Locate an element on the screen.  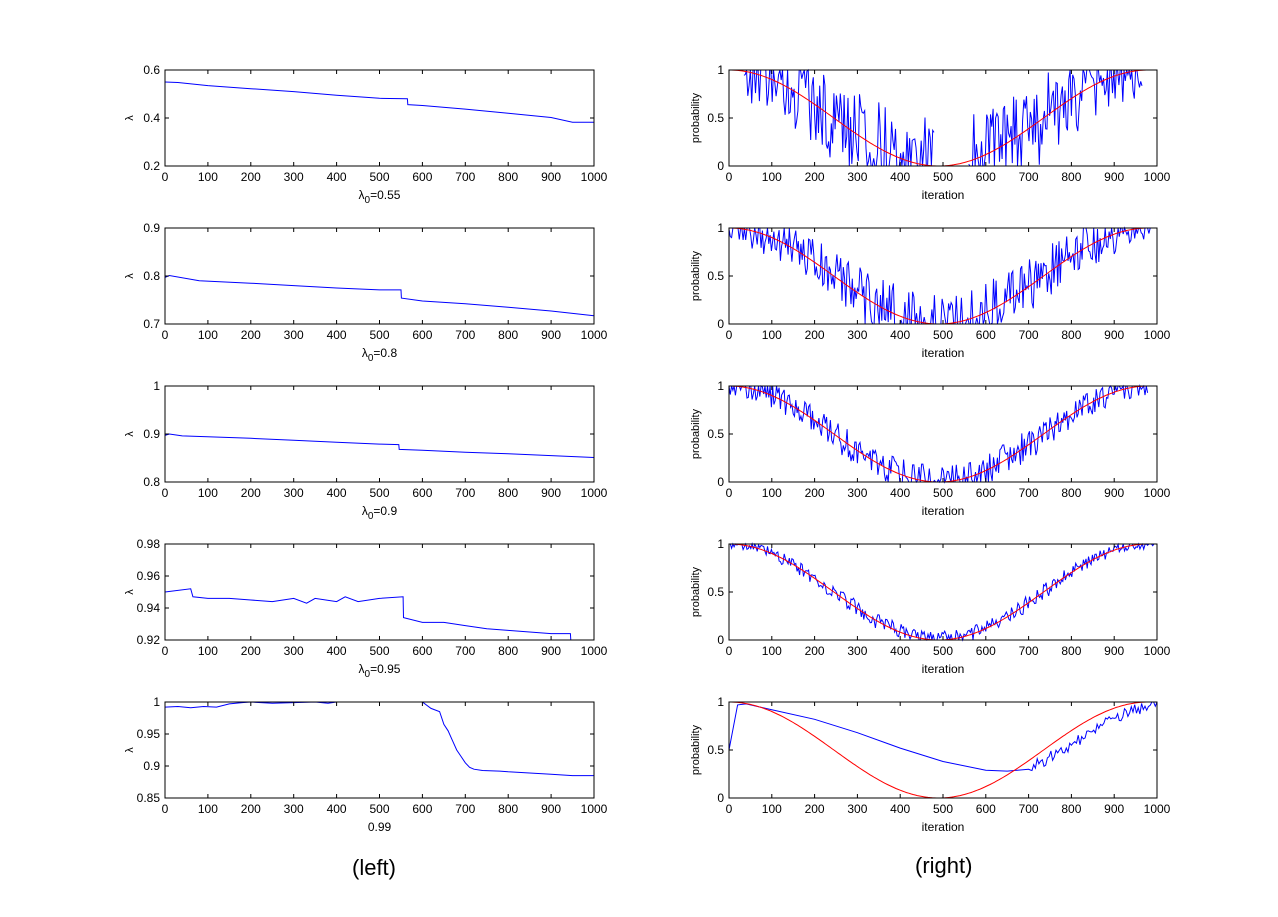
y-tick-label: 0.96 is located at coordinates (149, 576).